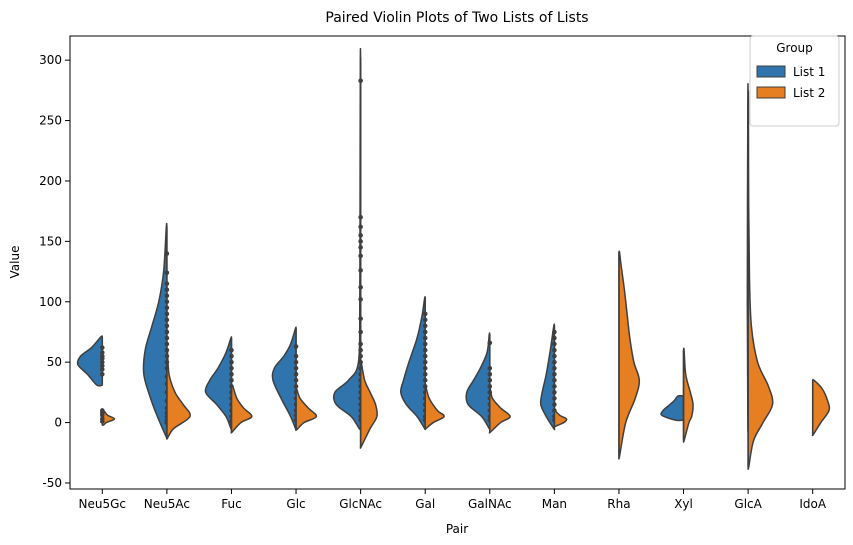 The height and width of the screenshot is (545, 853). I want to click on x-tick-label: Neu5Gc, so click(103, 504).